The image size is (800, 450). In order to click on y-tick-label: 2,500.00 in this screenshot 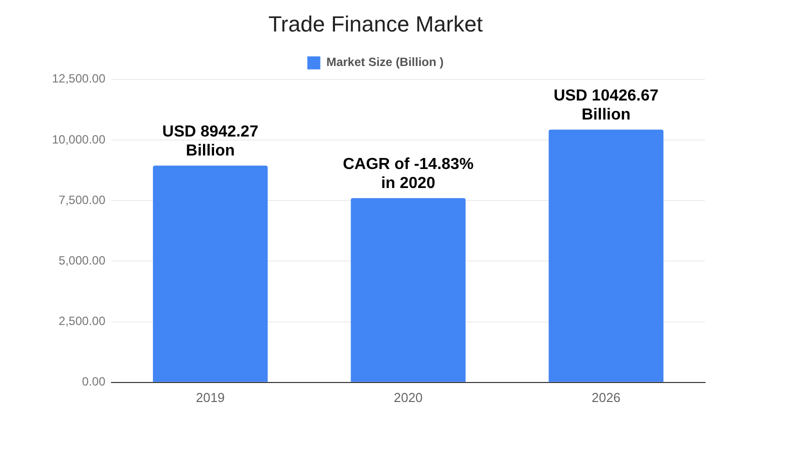, I will do `click(82, 321)`.